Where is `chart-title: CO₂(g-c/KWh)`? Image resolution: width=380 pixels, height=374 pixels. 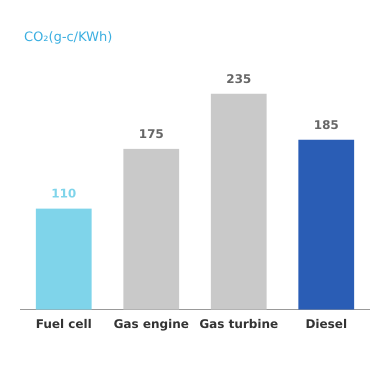 chart-title: CO₂(g-c/KWh) is located at coordinates (68, 37).